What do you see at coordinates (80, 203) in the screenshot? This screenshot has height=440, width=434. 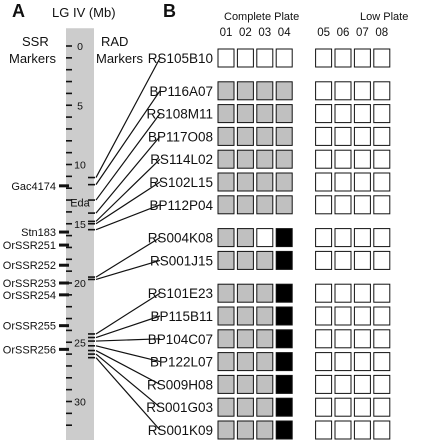 I see `eda-gene-label: Eda` at bounding box center [80, 203].